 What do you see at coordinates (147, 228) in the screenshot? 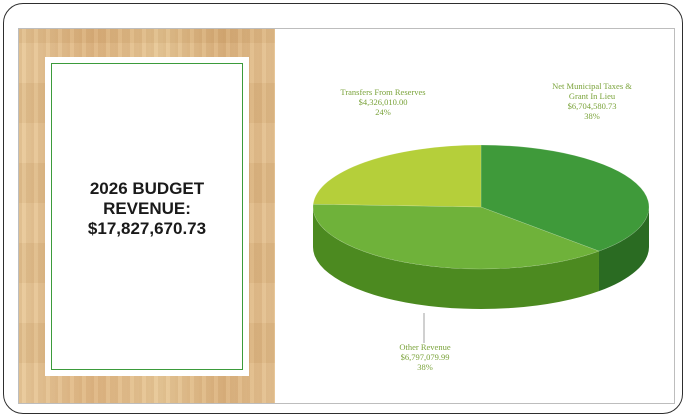
I see `summary-total: $17,827,670.73` at bounding box center [147, 228].